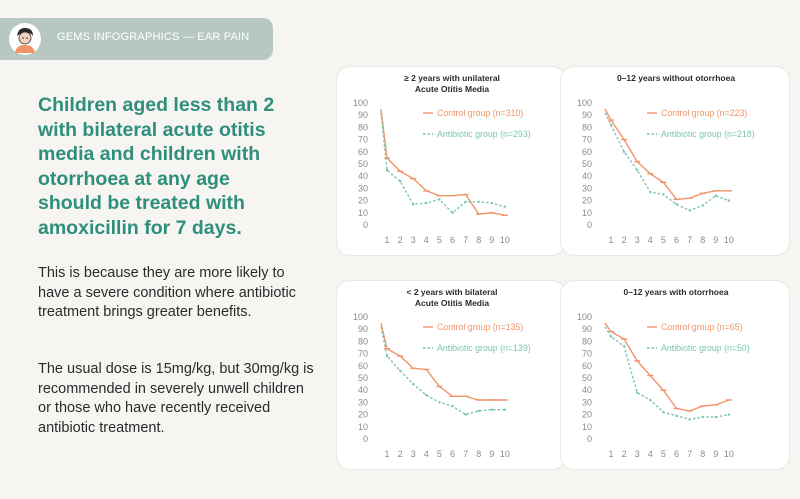  Describe the element at coordinates (452, 78) in the screenshot. I see `chart-title-line: ≥ 2 years with unilateral` at that location.